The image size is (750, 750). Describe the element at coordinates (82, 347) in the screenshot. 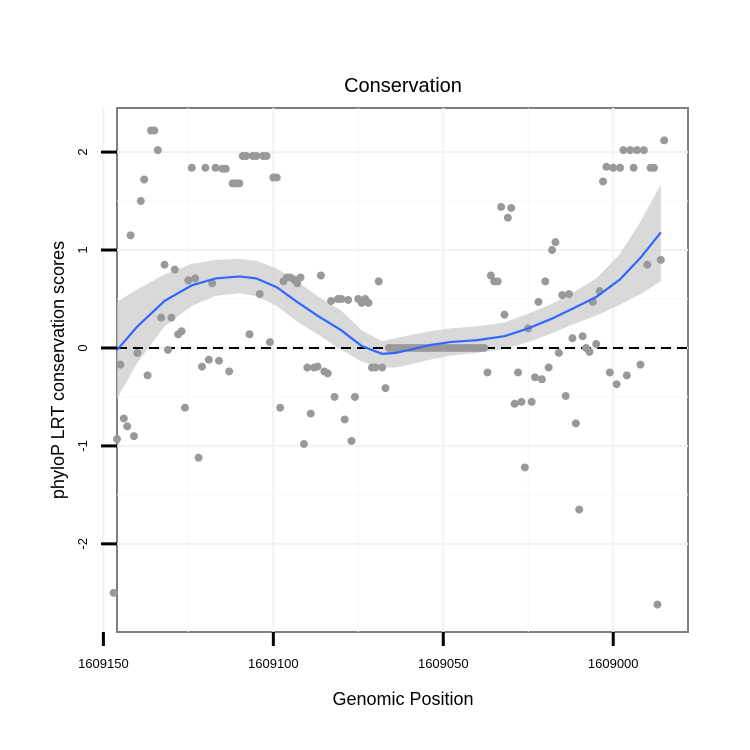

I see `y-tick-label: 0` at that location.